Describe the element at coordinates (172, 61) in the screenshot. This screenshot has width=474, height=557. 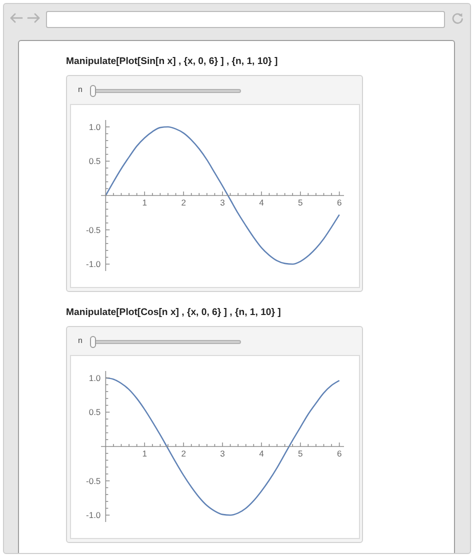
I see `chart-title: Manipulate[Plot[Sin[n x] , {x, 0, 6} ] , {n, 1, 10} ]` at that location.